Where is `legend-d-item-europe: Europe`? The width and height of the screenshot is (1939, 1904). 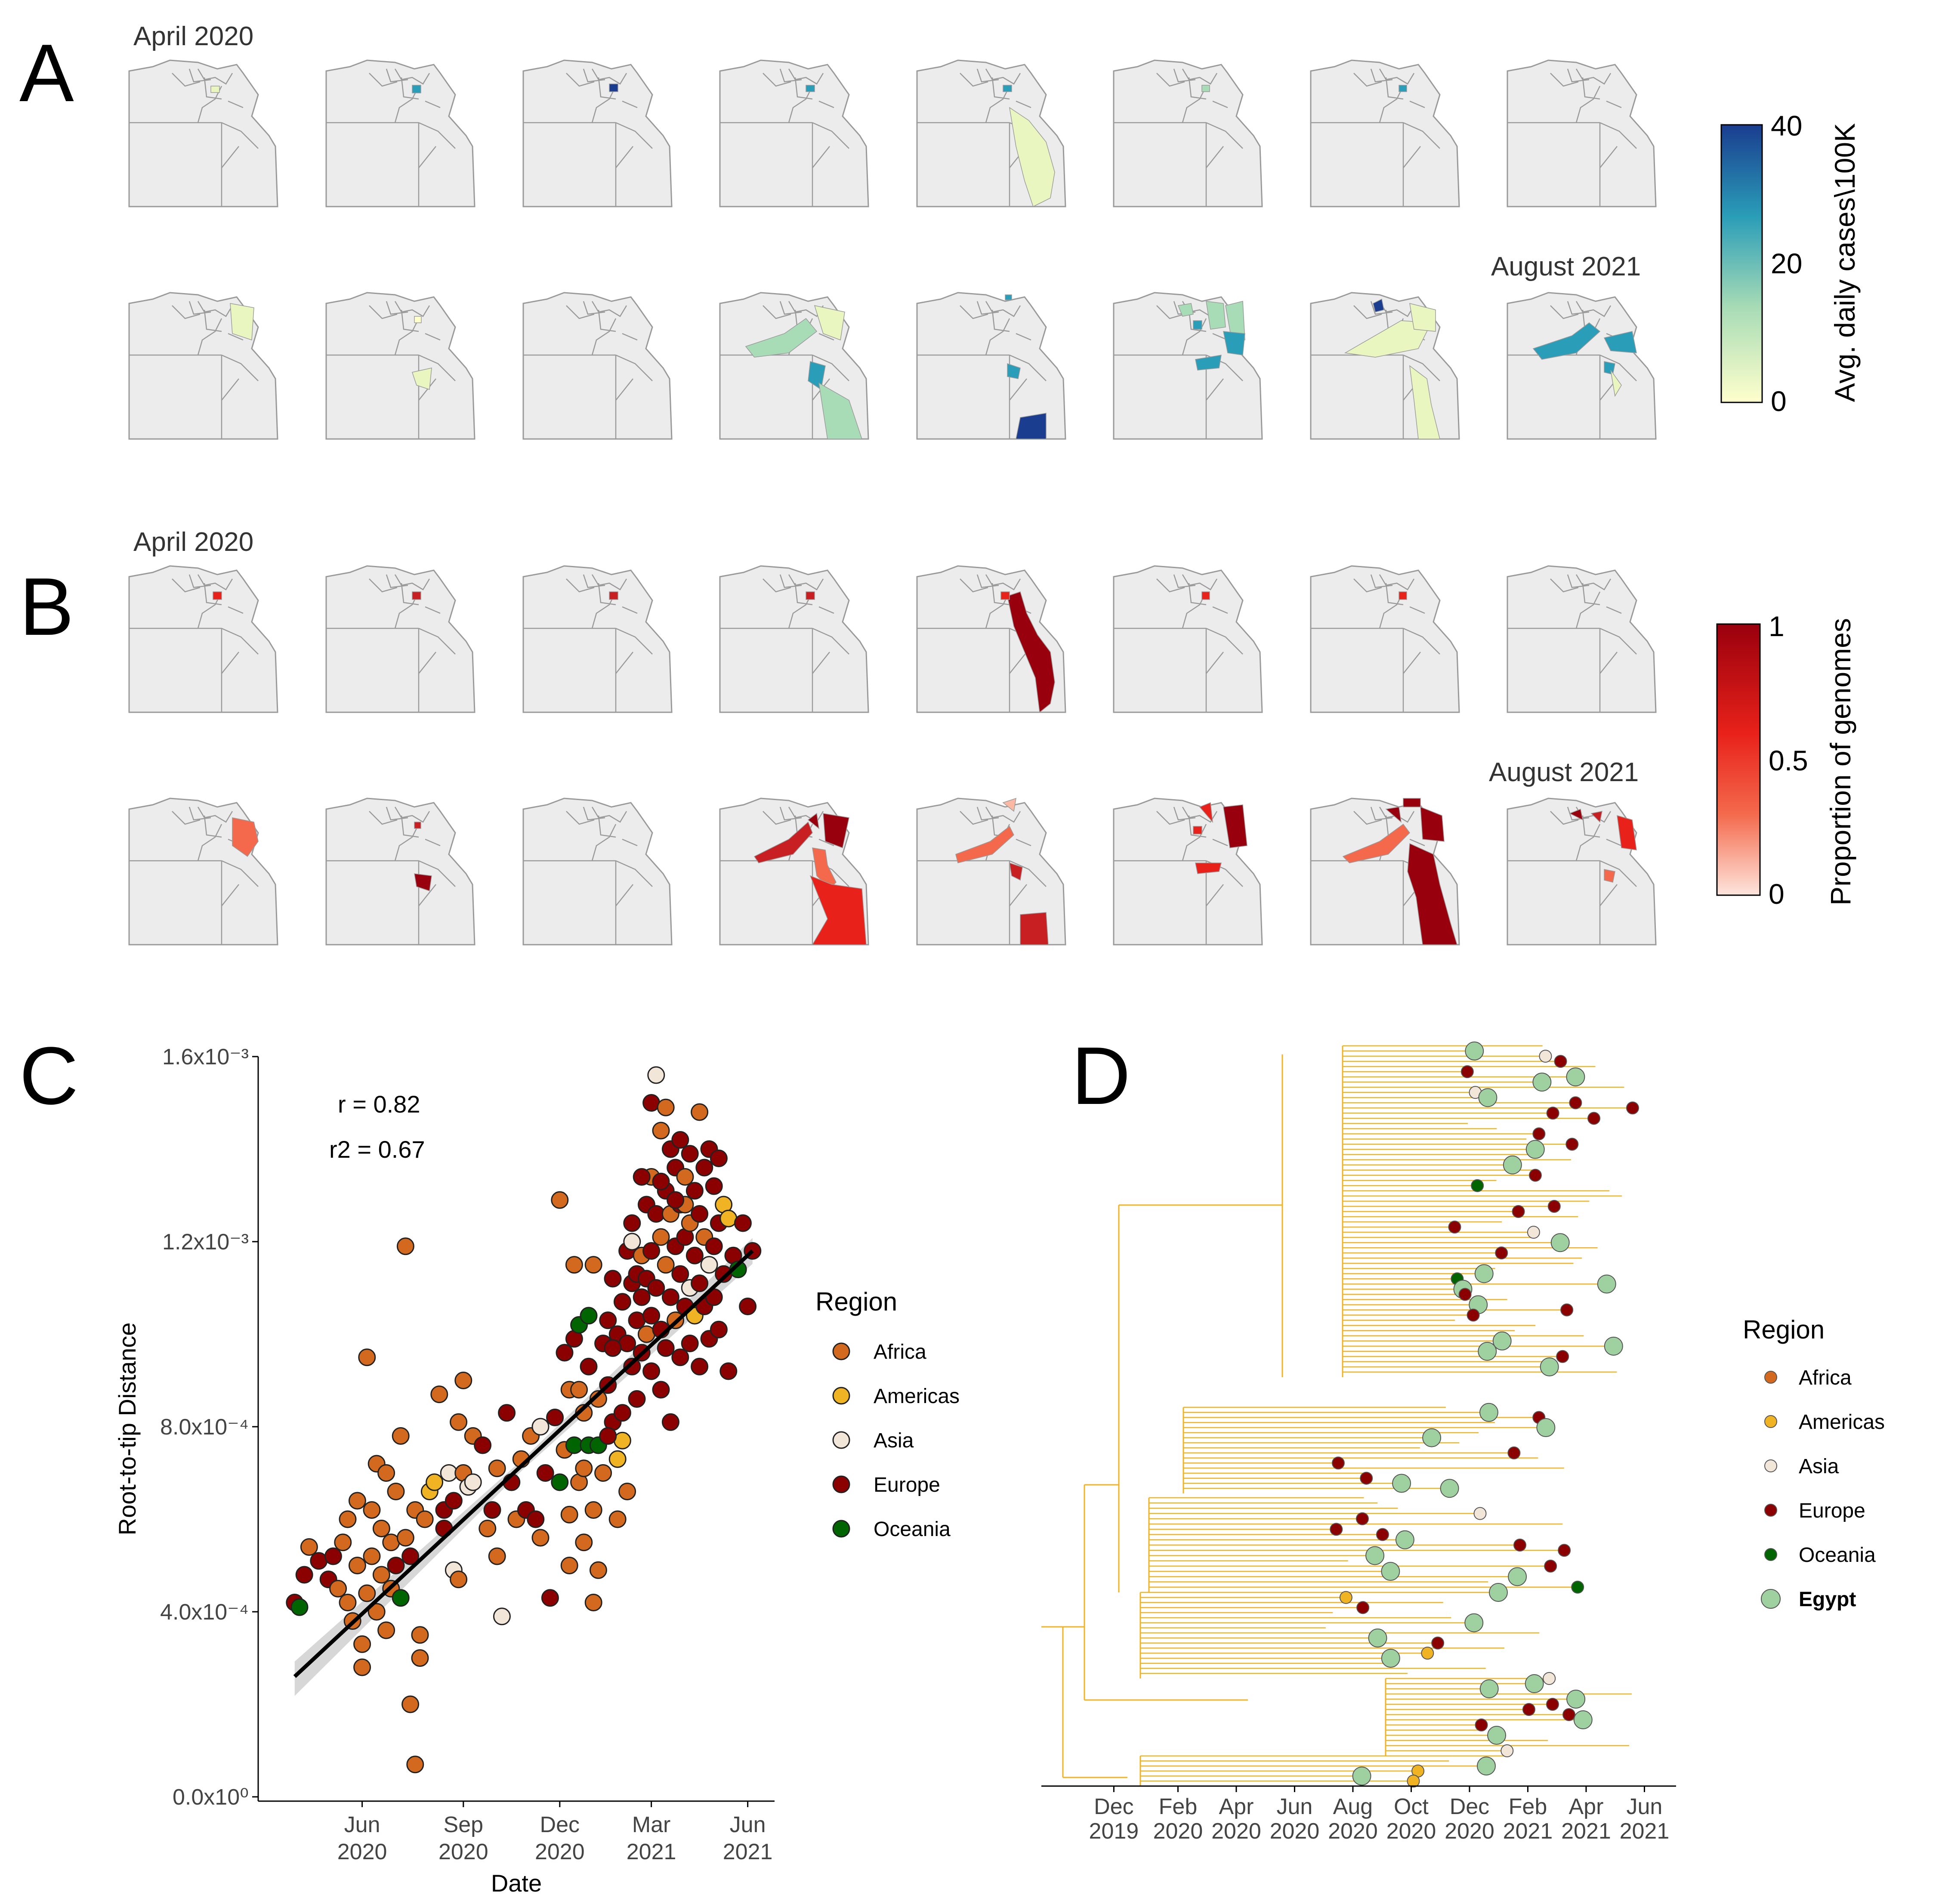 legend-d-item-europe: Europe is located at coordinates (1832, 1510).